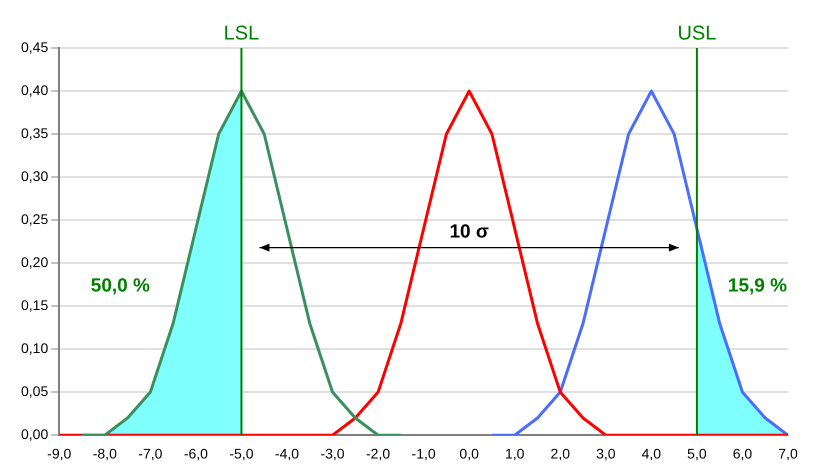  Describe the element at coordinates (560, 453) in the screenshot. I see `x-tick-label: 2,0` at that location.